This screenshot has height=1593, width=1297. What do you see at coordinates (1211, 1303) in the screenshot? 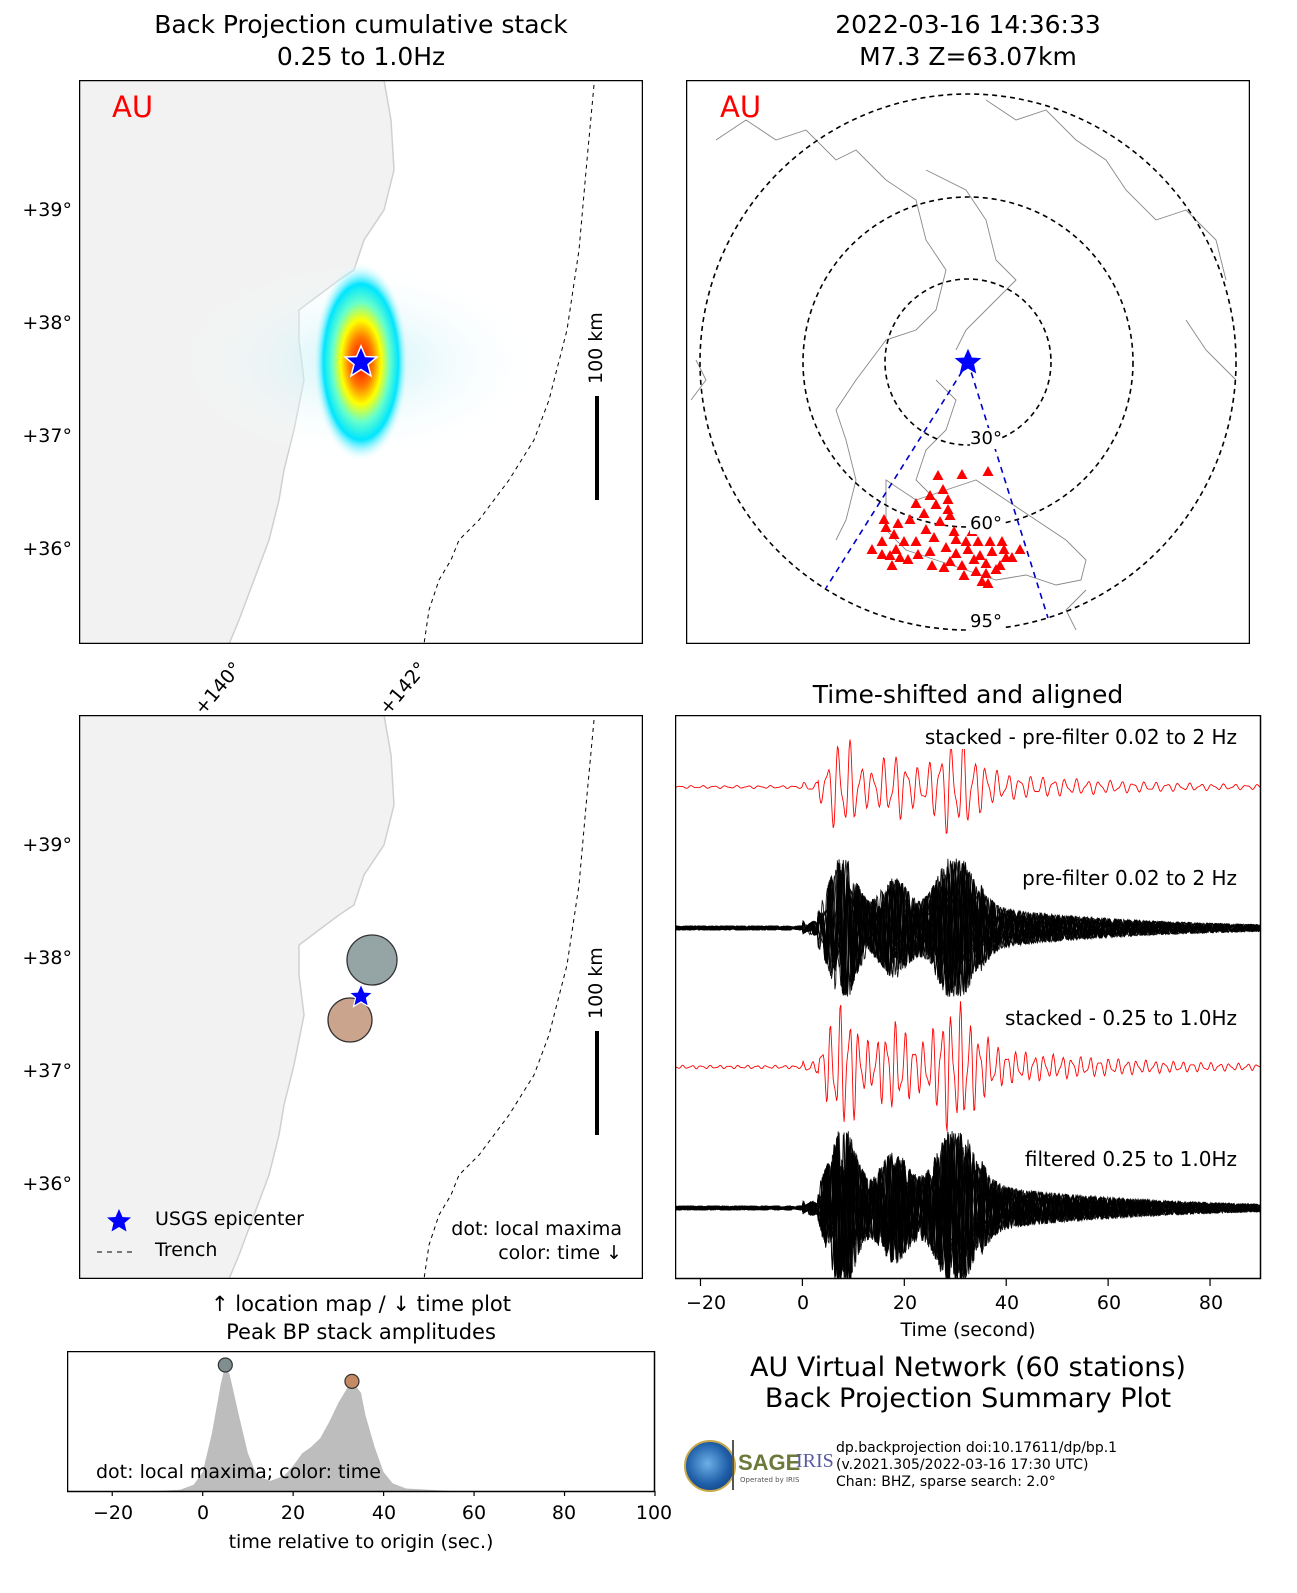
I see `wave-x-tick: 80` at bounding box center [1211, 1303].